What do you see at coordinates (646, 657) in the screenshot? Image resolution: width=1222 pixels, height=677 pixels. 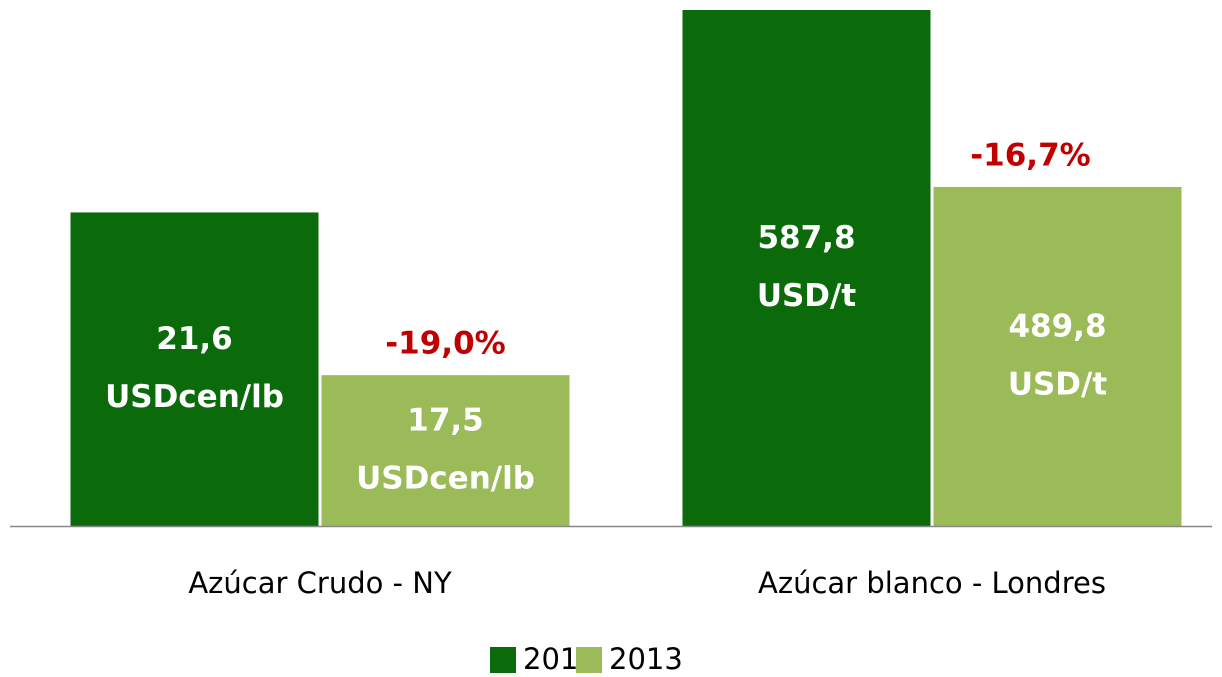 I see `legend-label: 2013` at bounding box center [646, 657].